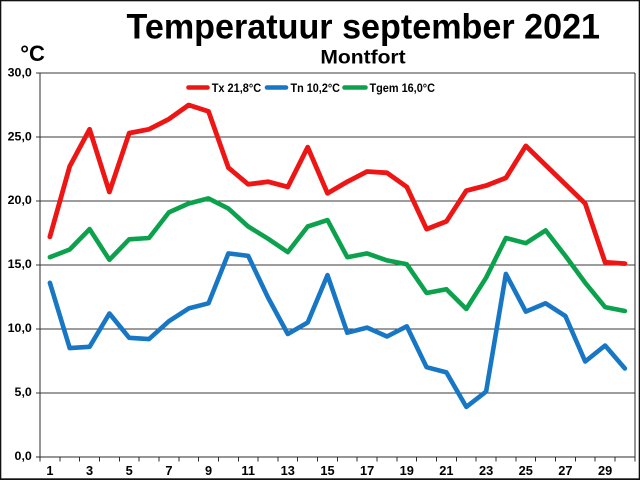 This screenshot has width=640, height=480. I want to click on svg-text: 27, so click(565, 470).